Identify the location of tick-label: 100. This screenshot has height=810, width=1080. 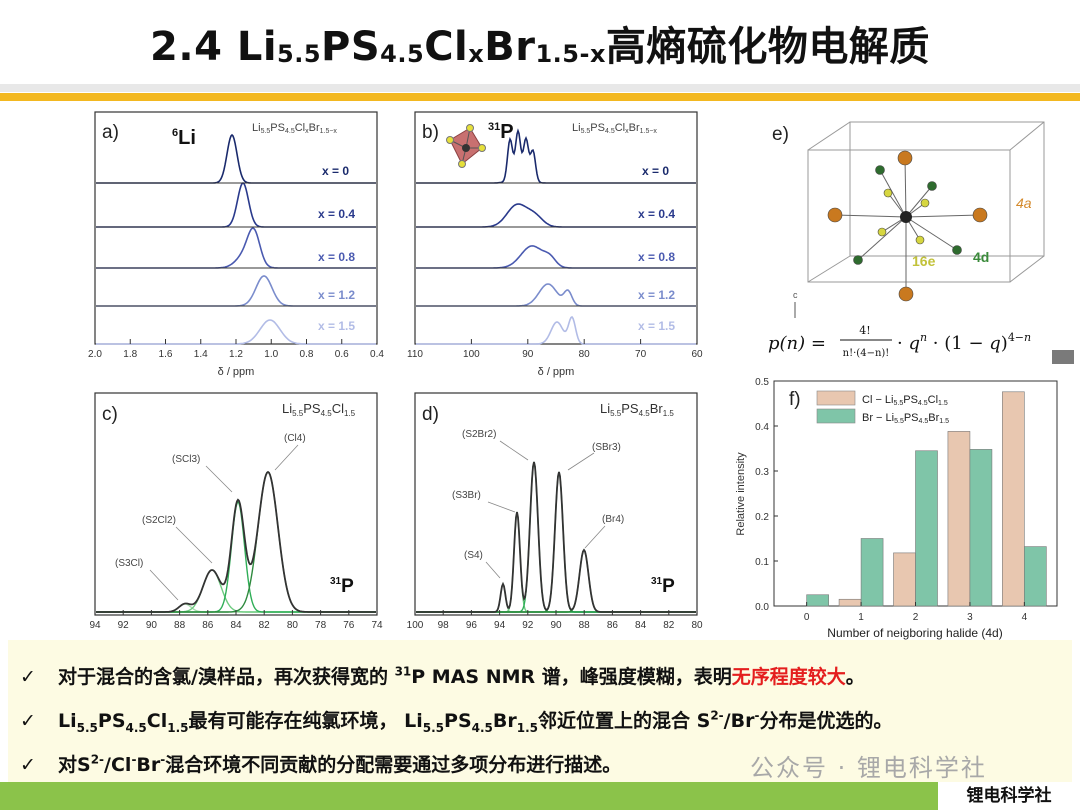
(415, 625).